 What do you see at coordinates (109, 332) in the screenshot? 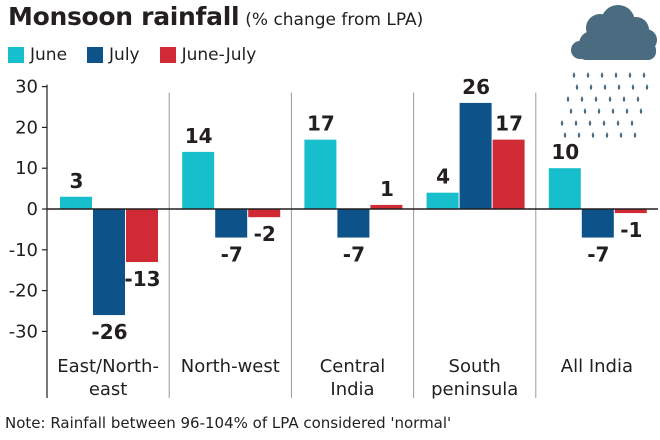
I see `data-label-july-east-north-east: -26` at bounding box center [109, 332].